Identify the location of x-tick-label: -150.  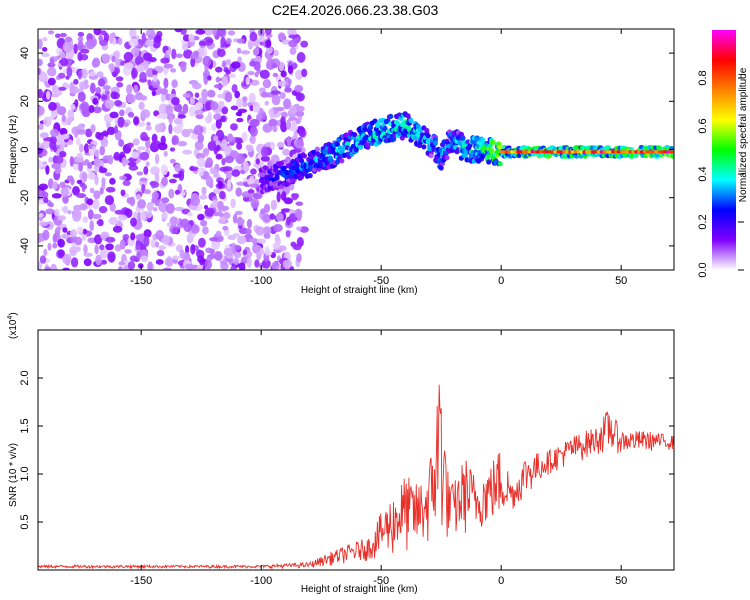
(141, 581).